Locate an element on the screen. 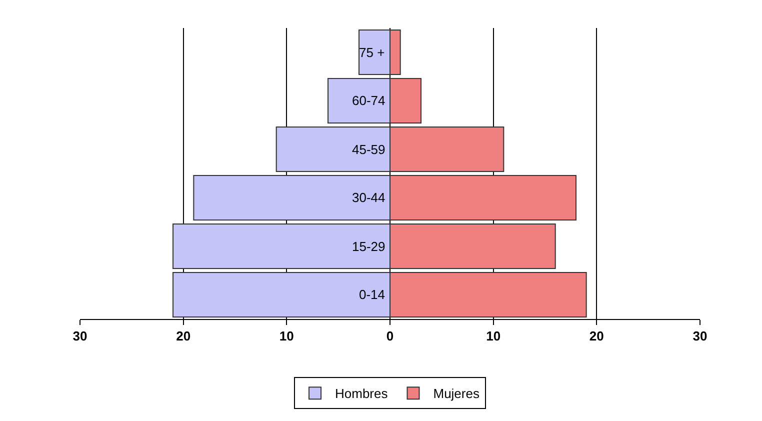 This screenshot has height=421, width=762. y-tick-label: 30-44 is located at coordinates (369, 197).